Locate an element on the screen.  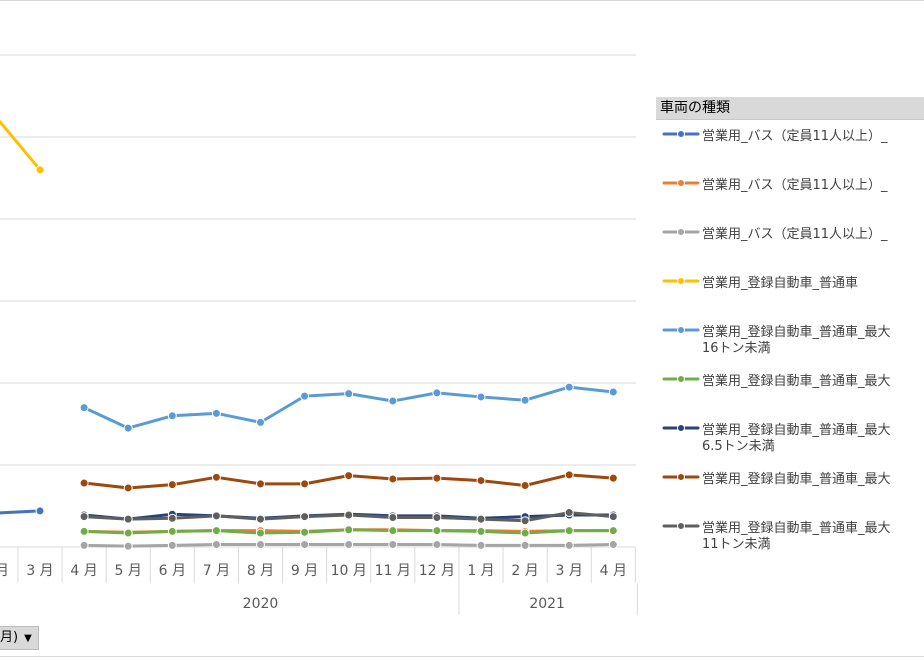
legend-entry: 営業用_登録自動車_普通車_最大 16トン未満 is located at coordinates (793, 339).